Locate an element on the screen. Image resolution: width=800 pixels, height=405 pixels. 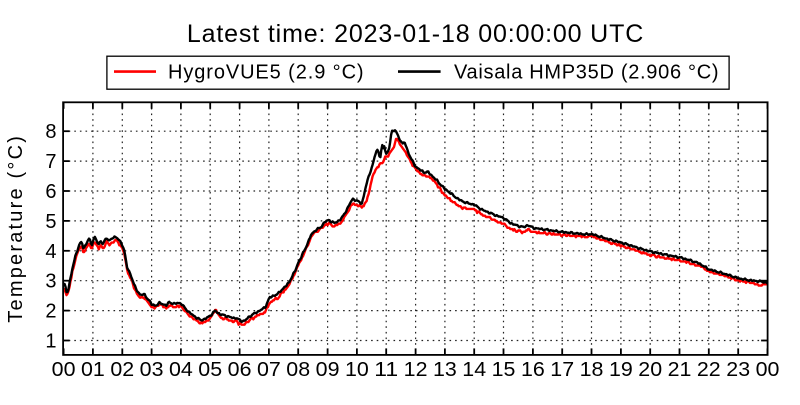
svg-text: 20 is located at coordinates (650, 370).